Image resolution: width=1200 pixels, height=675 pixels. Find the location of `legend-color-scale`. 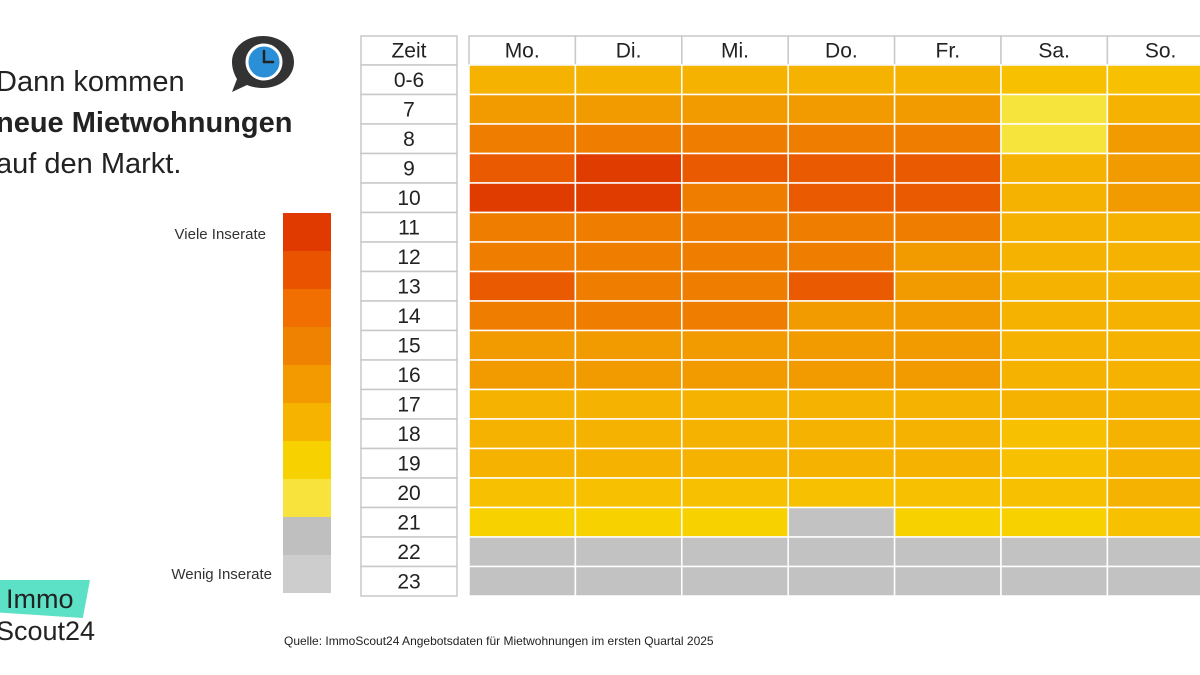

legend-color-scale is located at coordinates (307, 403).